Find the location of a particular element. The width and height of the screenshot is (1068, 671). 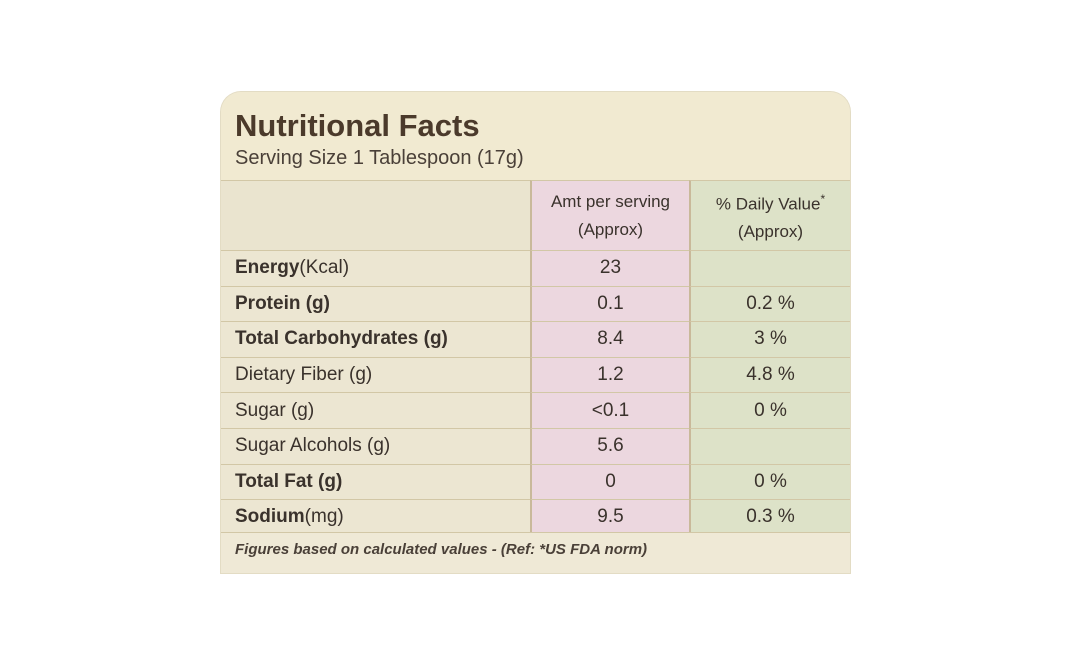

amount-header-line1: Amt per serving is located at coordinates (610, 201).